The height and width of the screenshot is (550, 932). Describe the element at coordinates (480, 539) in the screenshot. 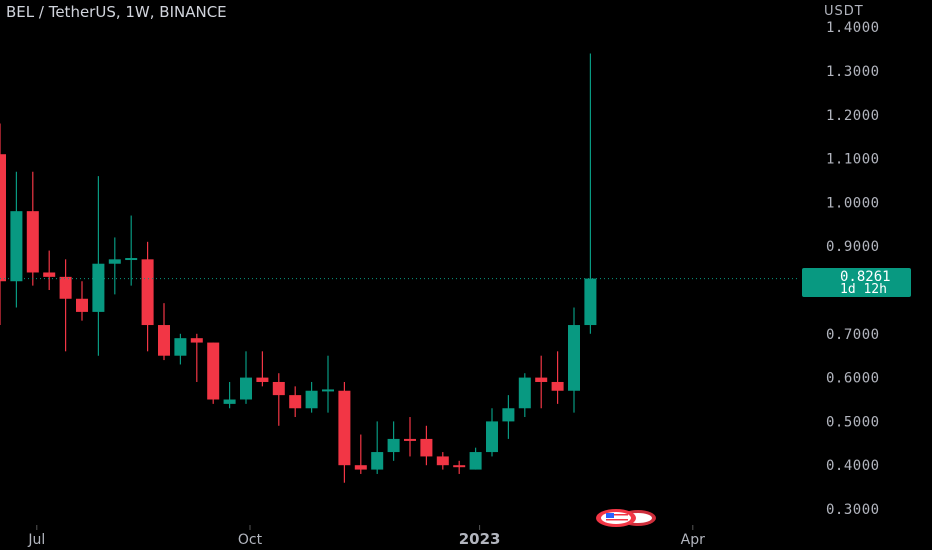

I see `time-tick-label: 2023` at that location.